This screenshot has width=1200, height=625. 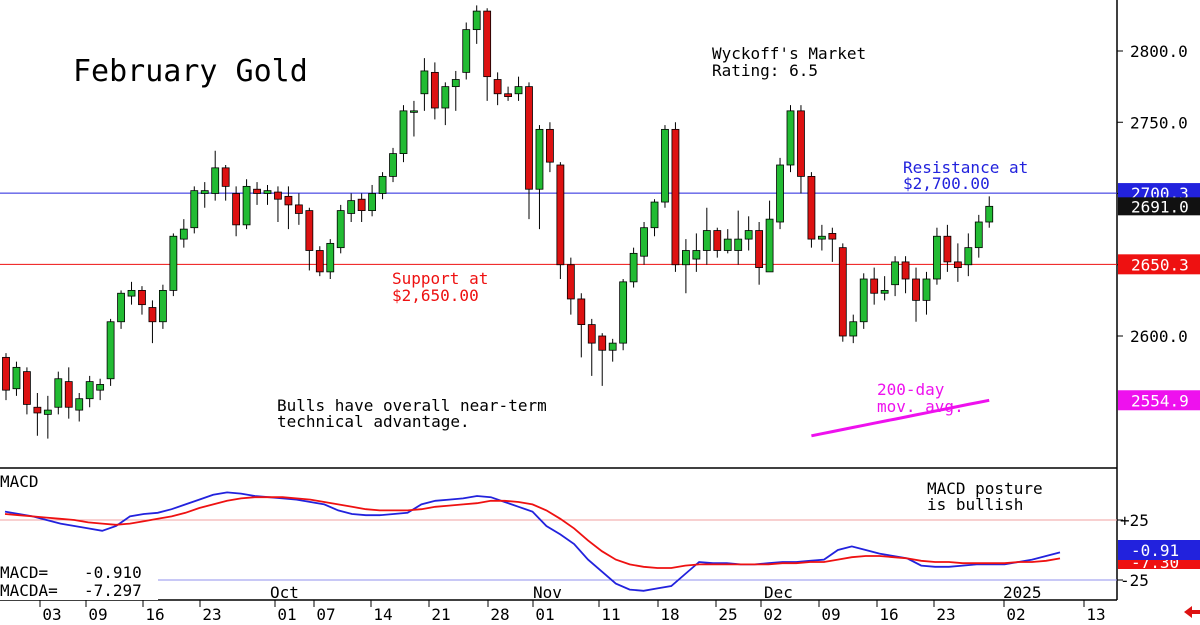 I want to click on scroll-left-arrow-icon, so click(x=1192, y=612).